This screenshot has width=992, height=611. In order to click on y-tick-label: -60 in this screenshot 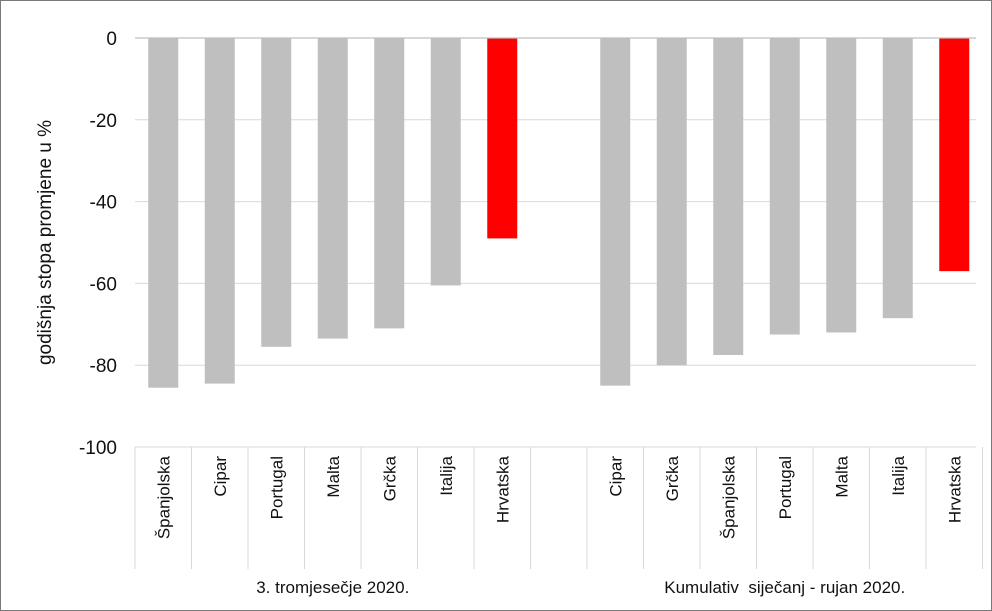, I will do `click(103, 284)`.